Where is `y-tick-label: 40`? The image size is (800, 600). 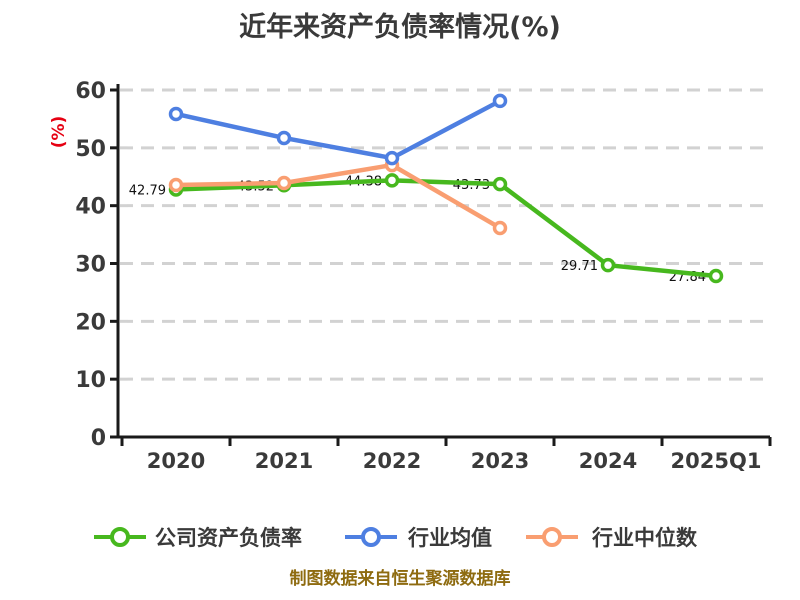 y-tick-label: 40 is located at coordinates (90, 207).